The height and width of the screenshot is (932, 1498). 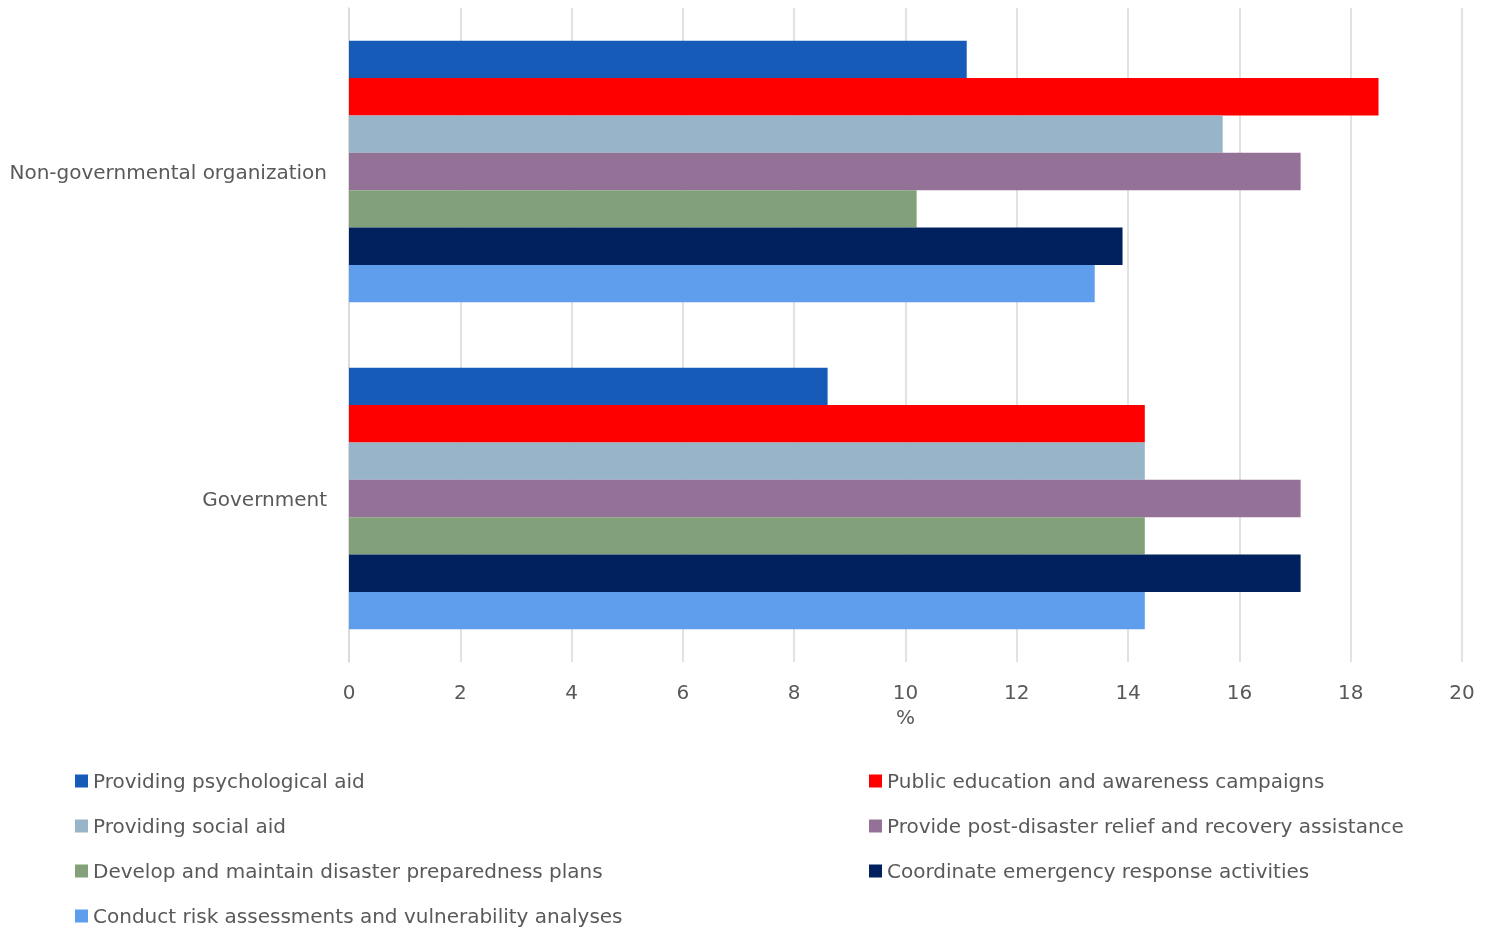 What do you see at coordinates (349, 692) in the screenshot?
I see `x-tick-label: 0` at bounding box center [349, 692].